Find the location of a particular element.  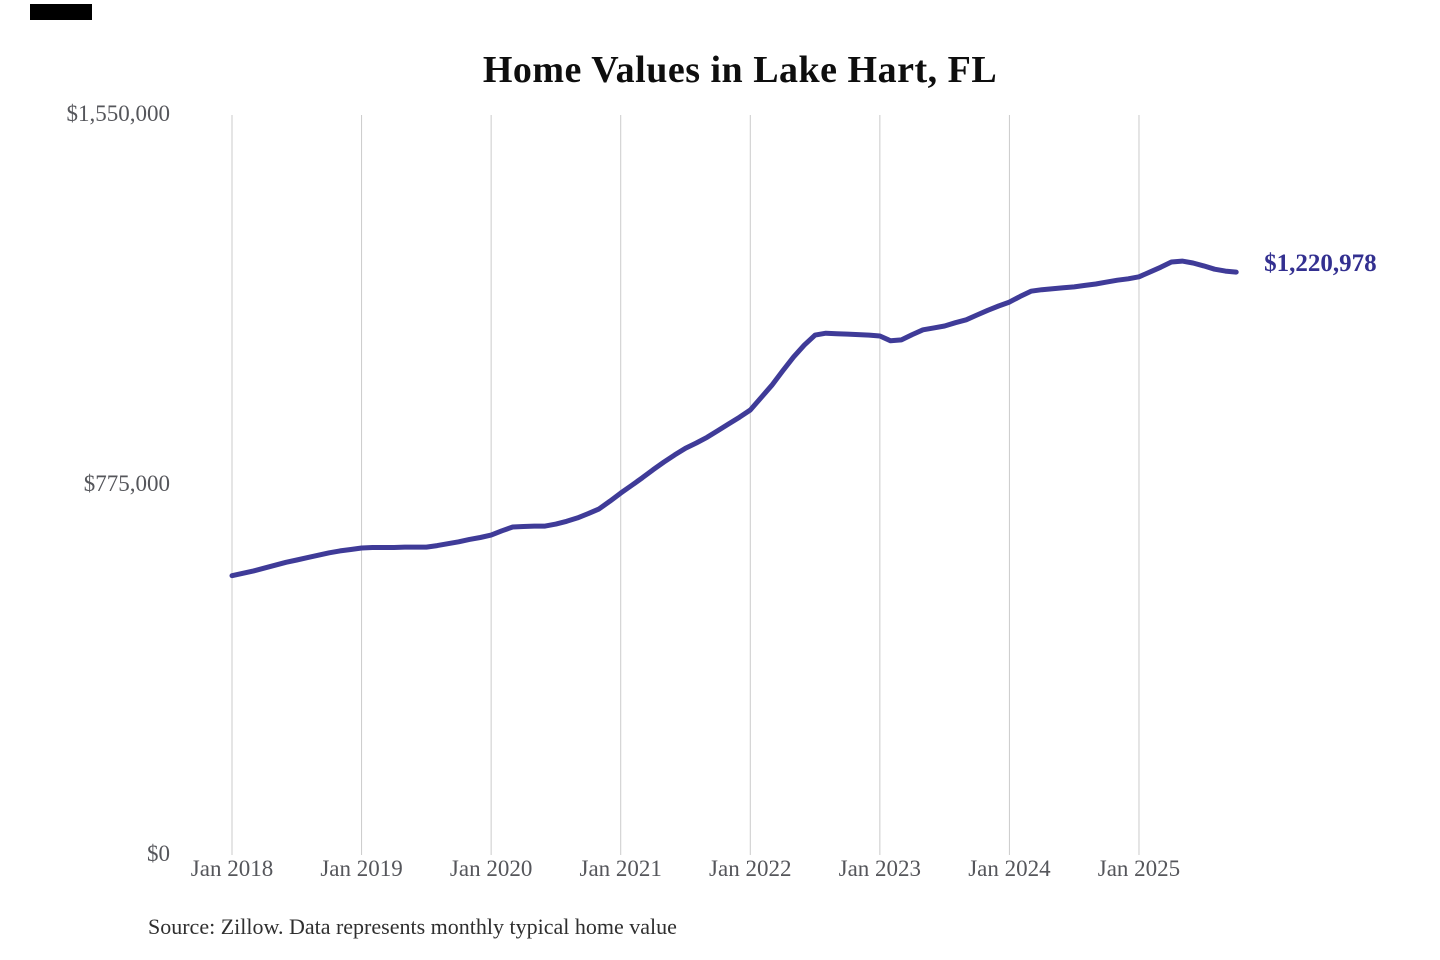

y-axis-tick-label: $0 is located at coordinates (158, 853).